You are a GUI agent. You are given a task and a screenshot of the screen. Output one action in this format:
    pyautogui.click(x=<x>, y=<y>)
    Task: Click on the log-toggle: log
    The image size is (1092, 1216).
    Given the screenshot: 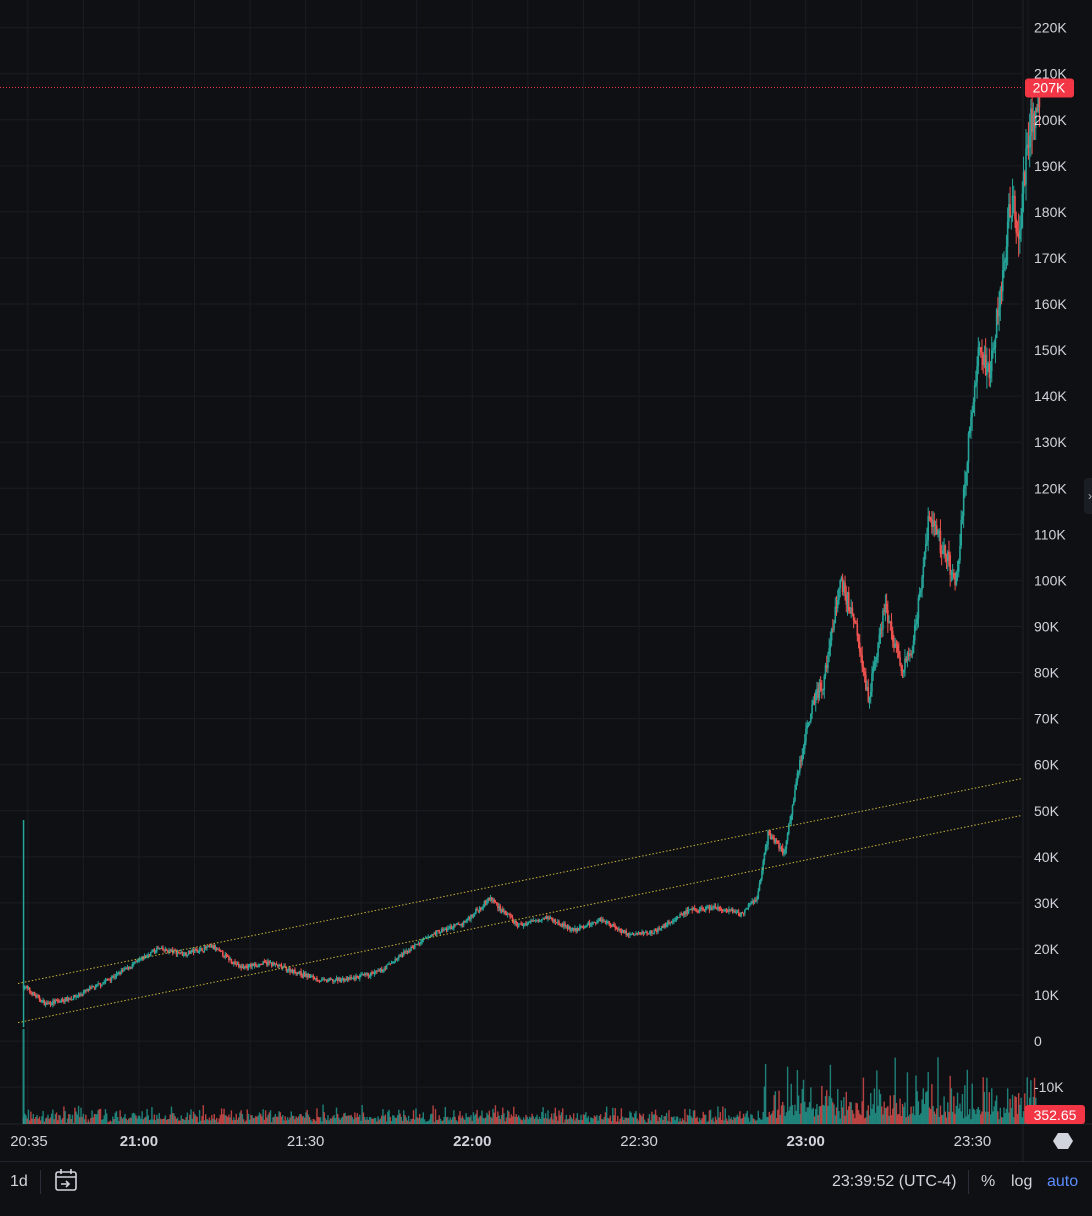 What is the action you would take?
    pyautogui.click(x=1022, y=1181)
    